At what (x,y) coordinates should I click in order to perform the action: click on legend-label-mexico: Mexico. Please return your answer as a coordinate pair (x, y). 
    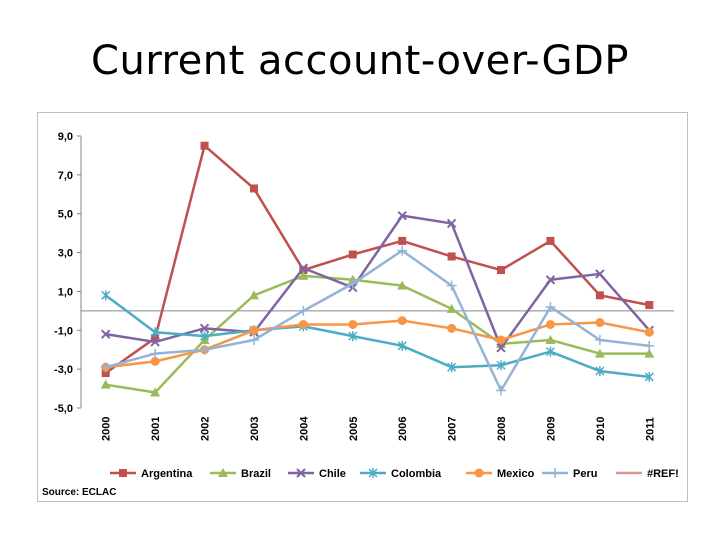
    Looking at the image, I should click on (516, 474).